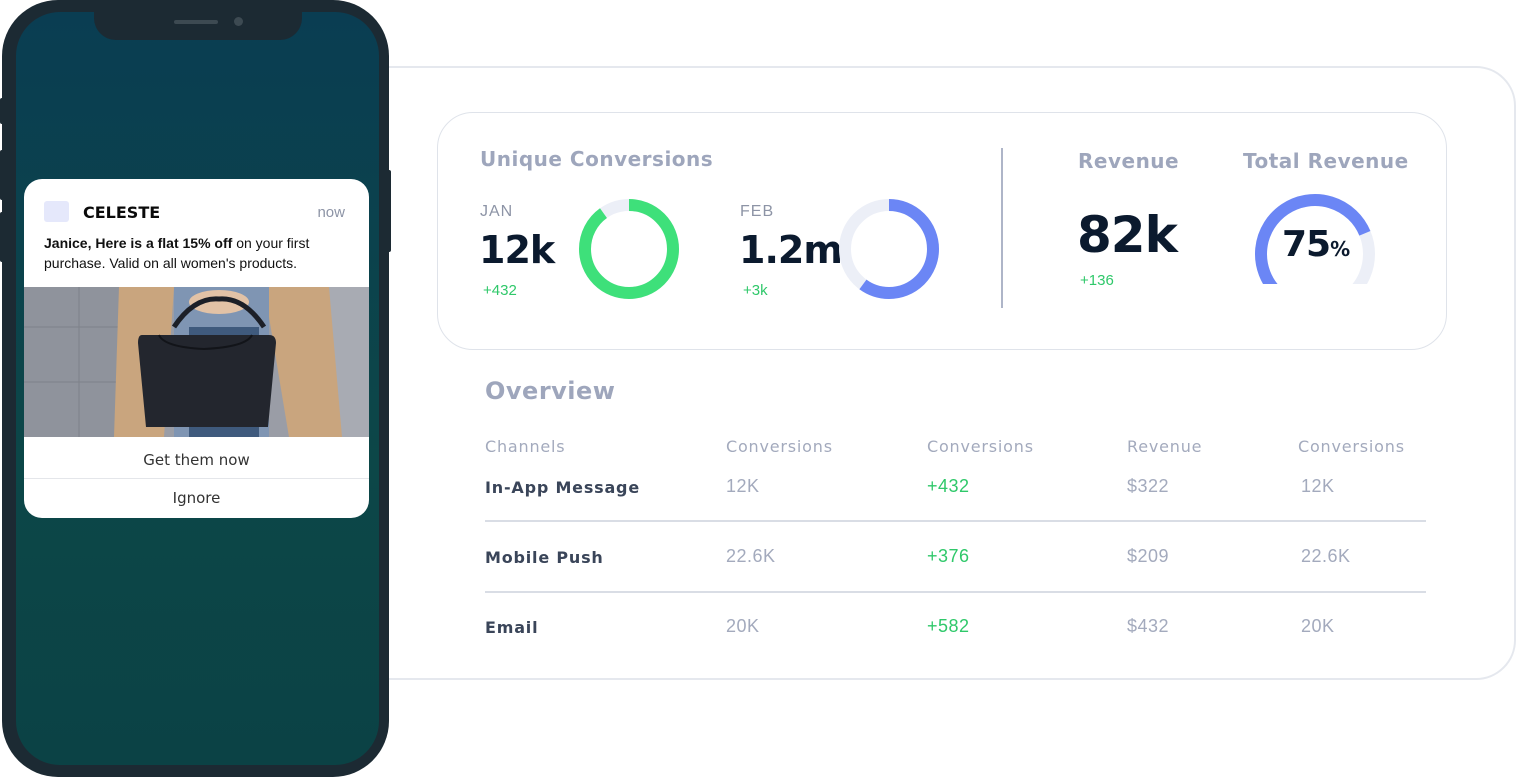 The width and height of the screenshot is (1518, 777). What do you see at coordinates (1097, 280) in the screenshot?
I see `revenue-delta: +136` at bounding box center [1097, 280].